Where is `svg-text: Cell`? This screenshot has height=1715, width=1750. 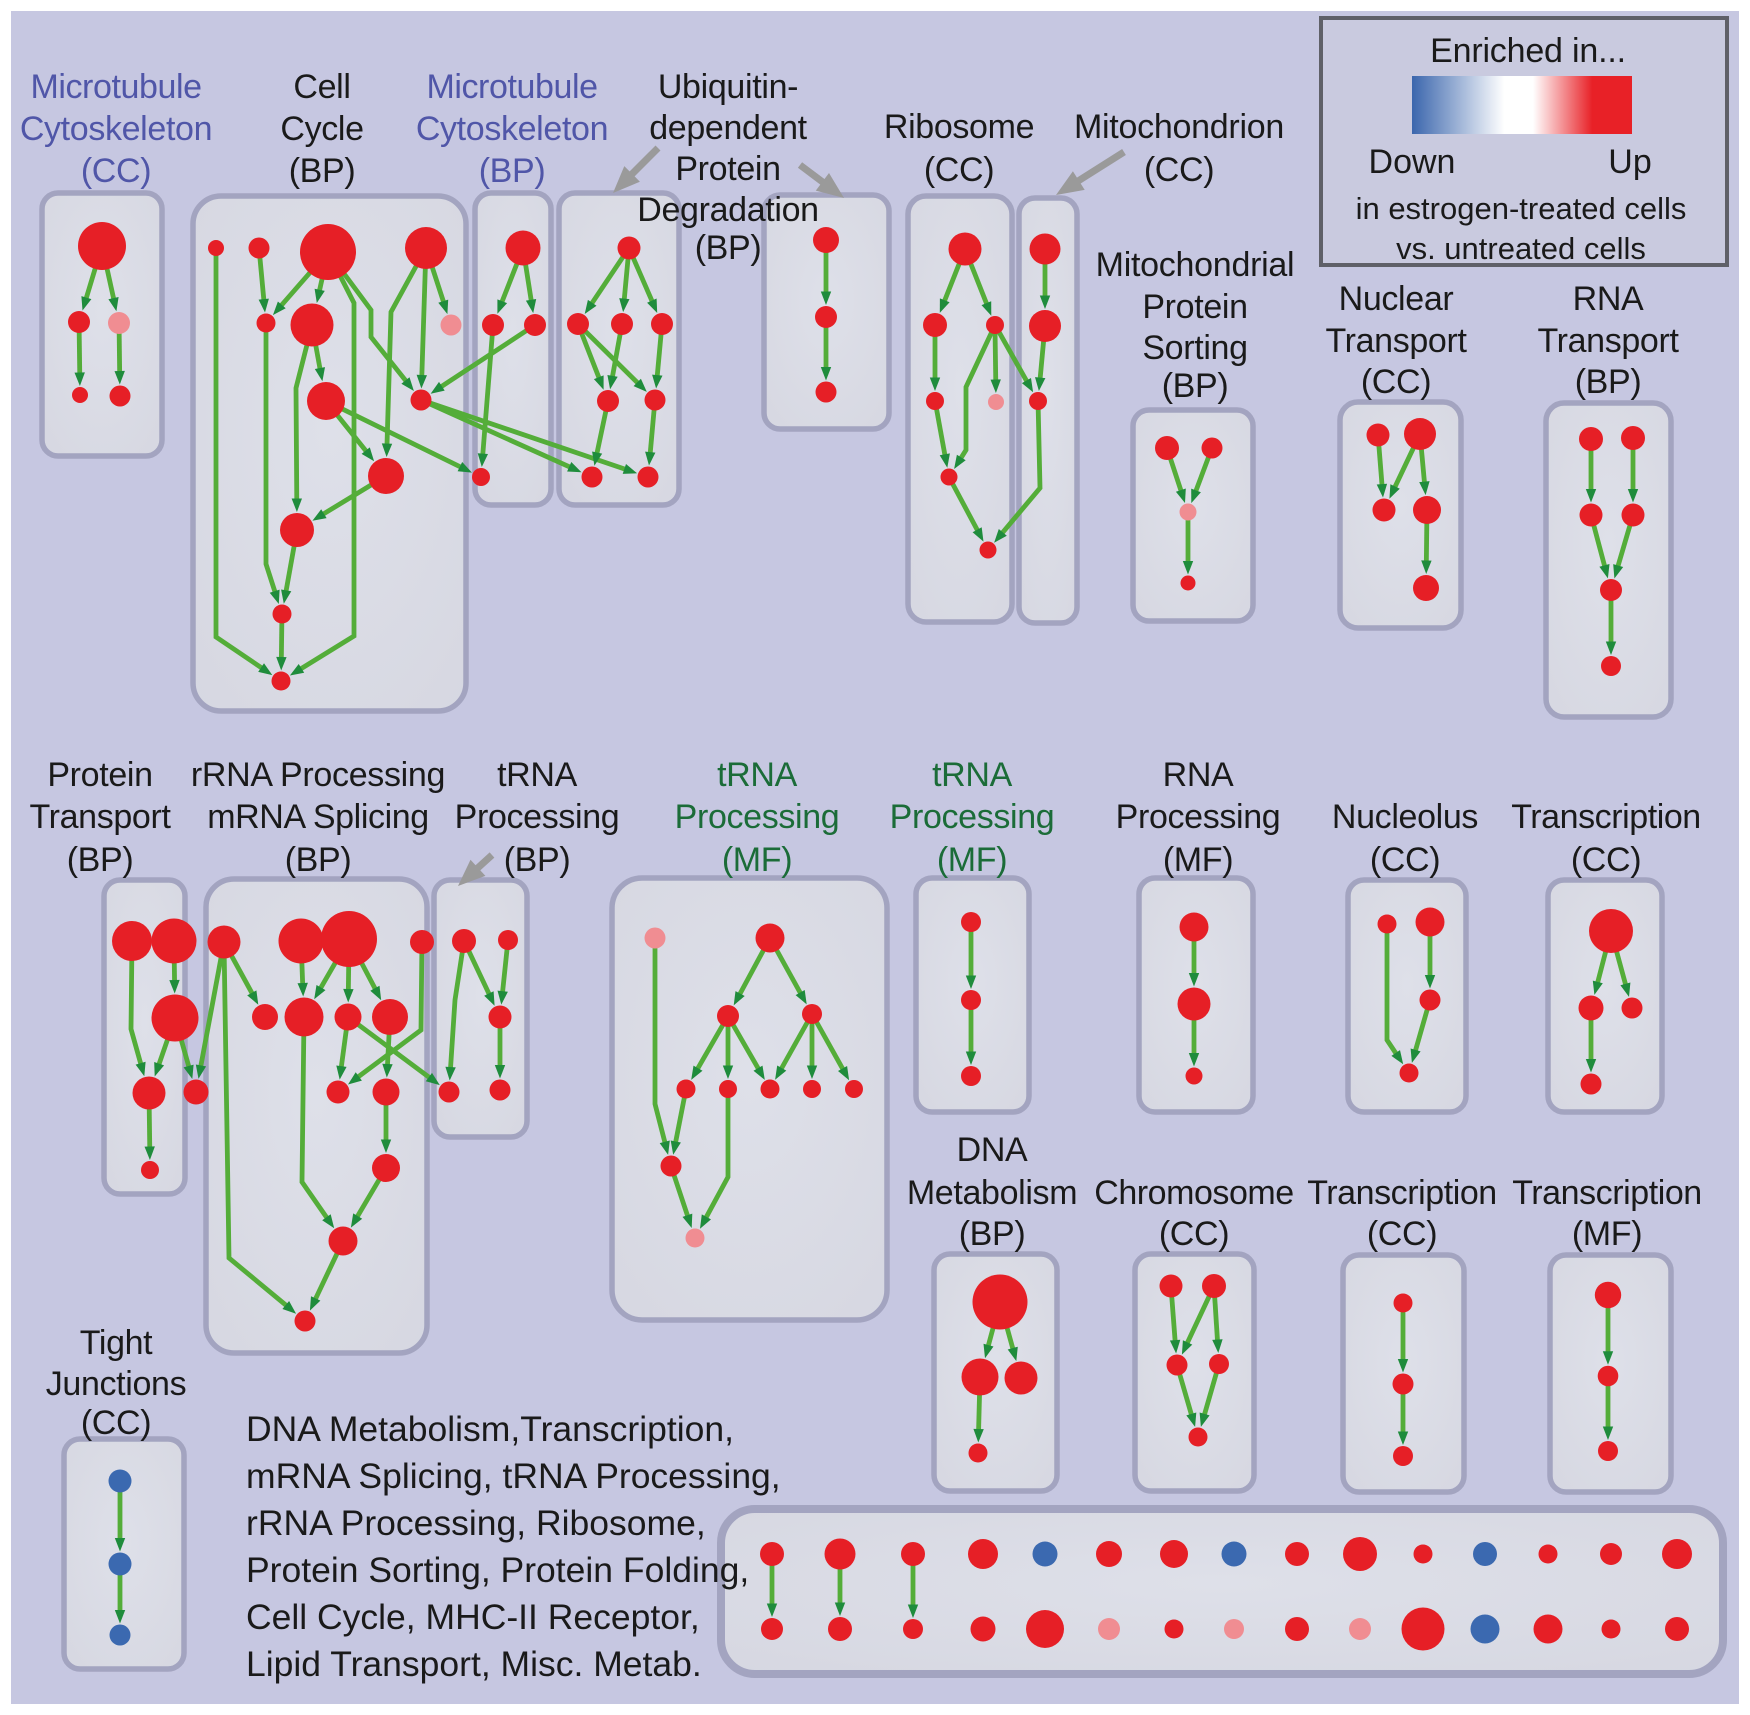
svg-text: Cell is located at coordinates (321, 87).